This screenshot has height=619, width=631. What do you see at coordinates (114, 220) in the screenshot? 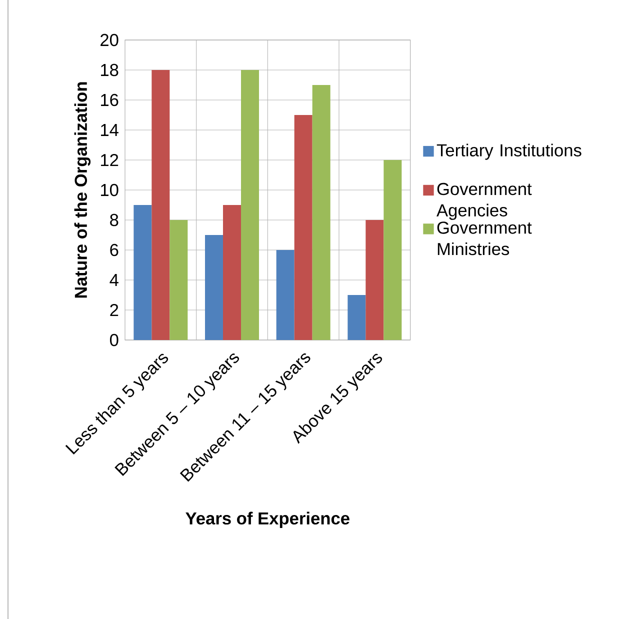
I see `y-tick-label: 8` at bounding box center [114, 220].